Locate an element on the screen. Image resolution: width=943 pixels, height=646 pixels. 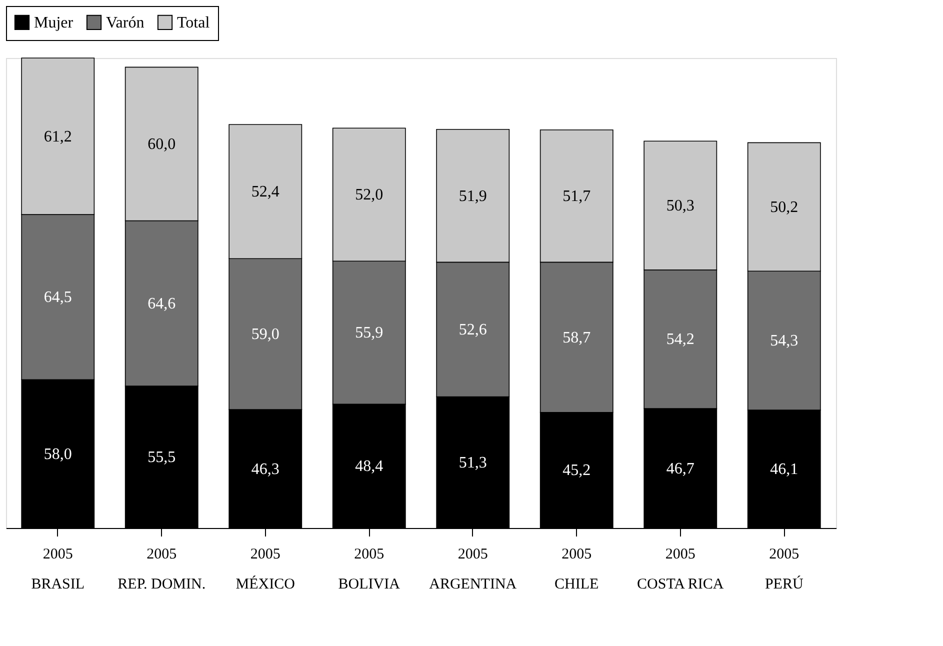
x-tick-label: MÉXICO is located at coordinates (266, 584).